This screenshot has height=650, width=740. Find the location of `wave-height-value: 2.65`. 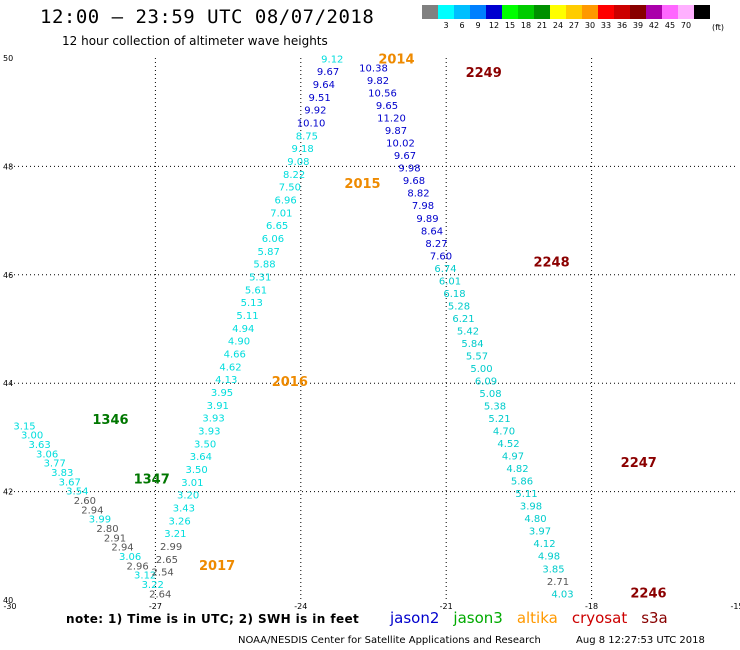

wave-height-value: 2.65 is located at coordinates (167, 560).